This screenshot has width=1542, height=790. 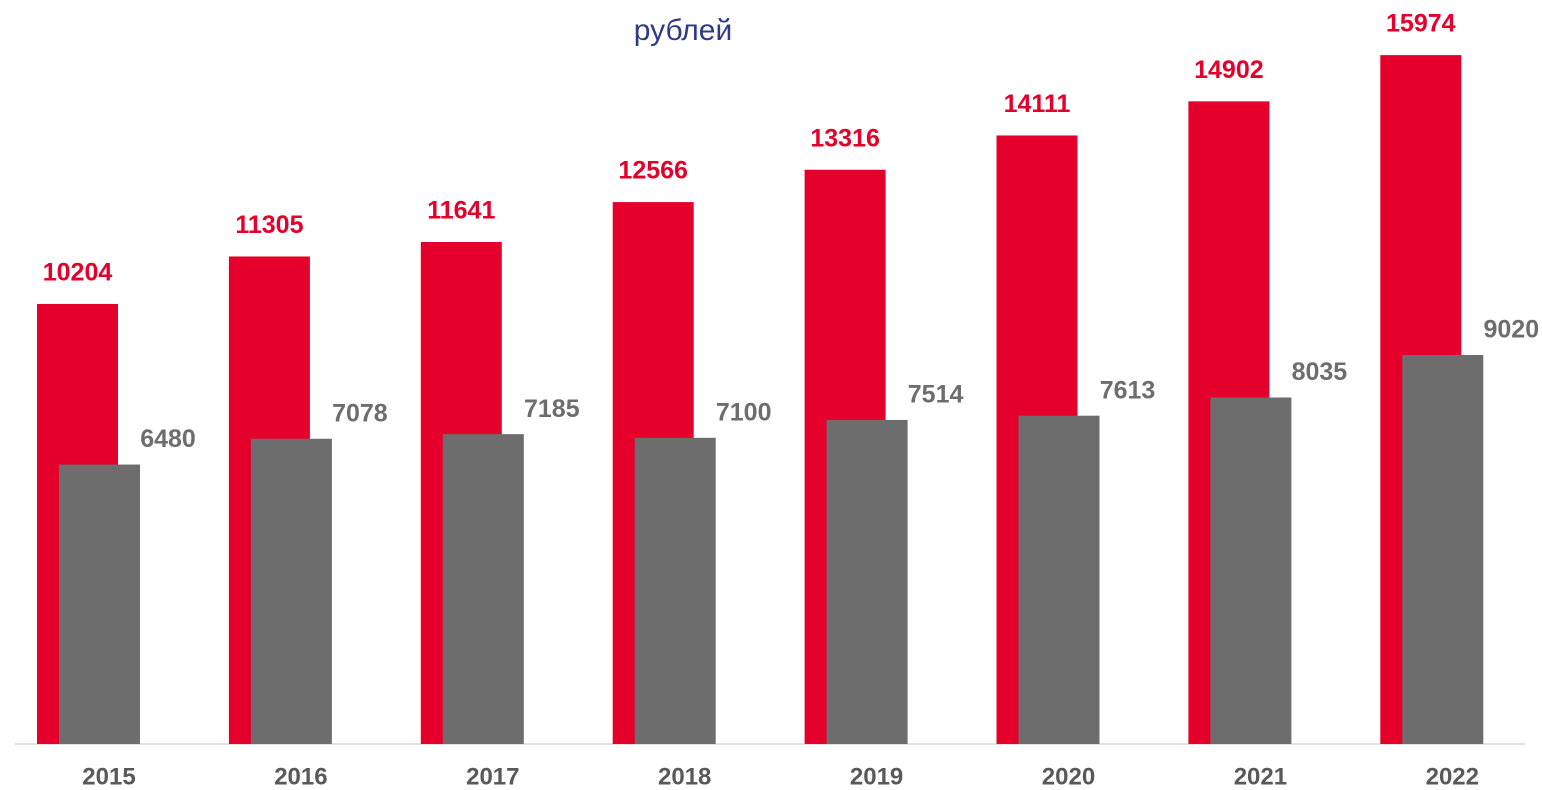 What do you see at coordinates (1128, 390) in the screenshot?
I see `data-label: 7613` at bounding box center [1128, 390].